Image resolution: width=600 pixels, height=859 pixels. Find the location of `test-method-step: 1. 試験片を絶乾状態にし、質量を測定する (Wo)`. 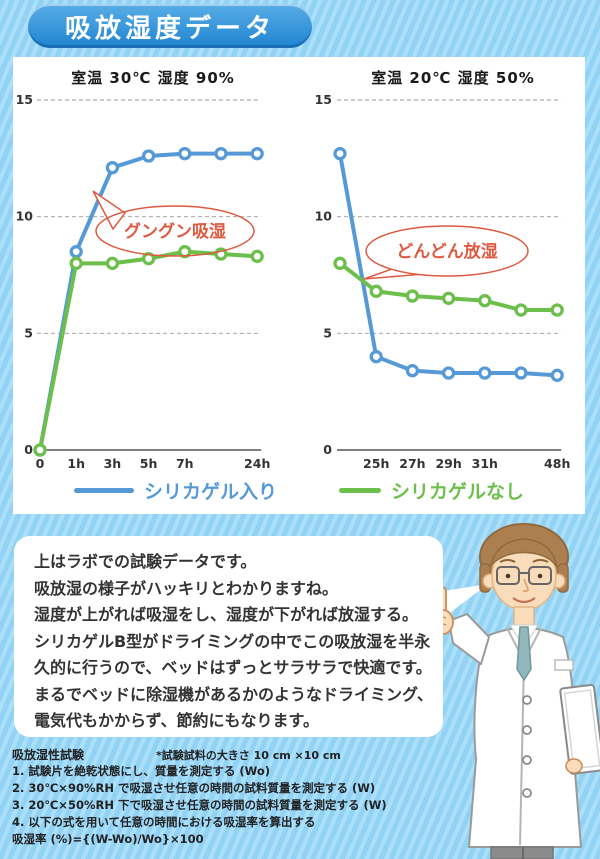

test-method-step: 1. 試験片を絶乾状態にし、質量を測定する (Wo) is located at coordinates (141, 771).